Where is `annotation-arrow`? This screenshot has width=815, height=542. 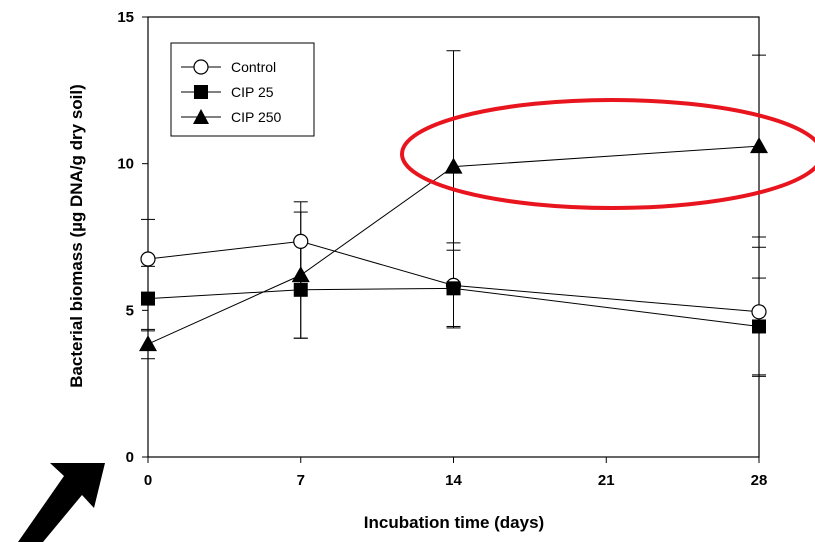
annotation-arrow is located at coordinates (61, 502).